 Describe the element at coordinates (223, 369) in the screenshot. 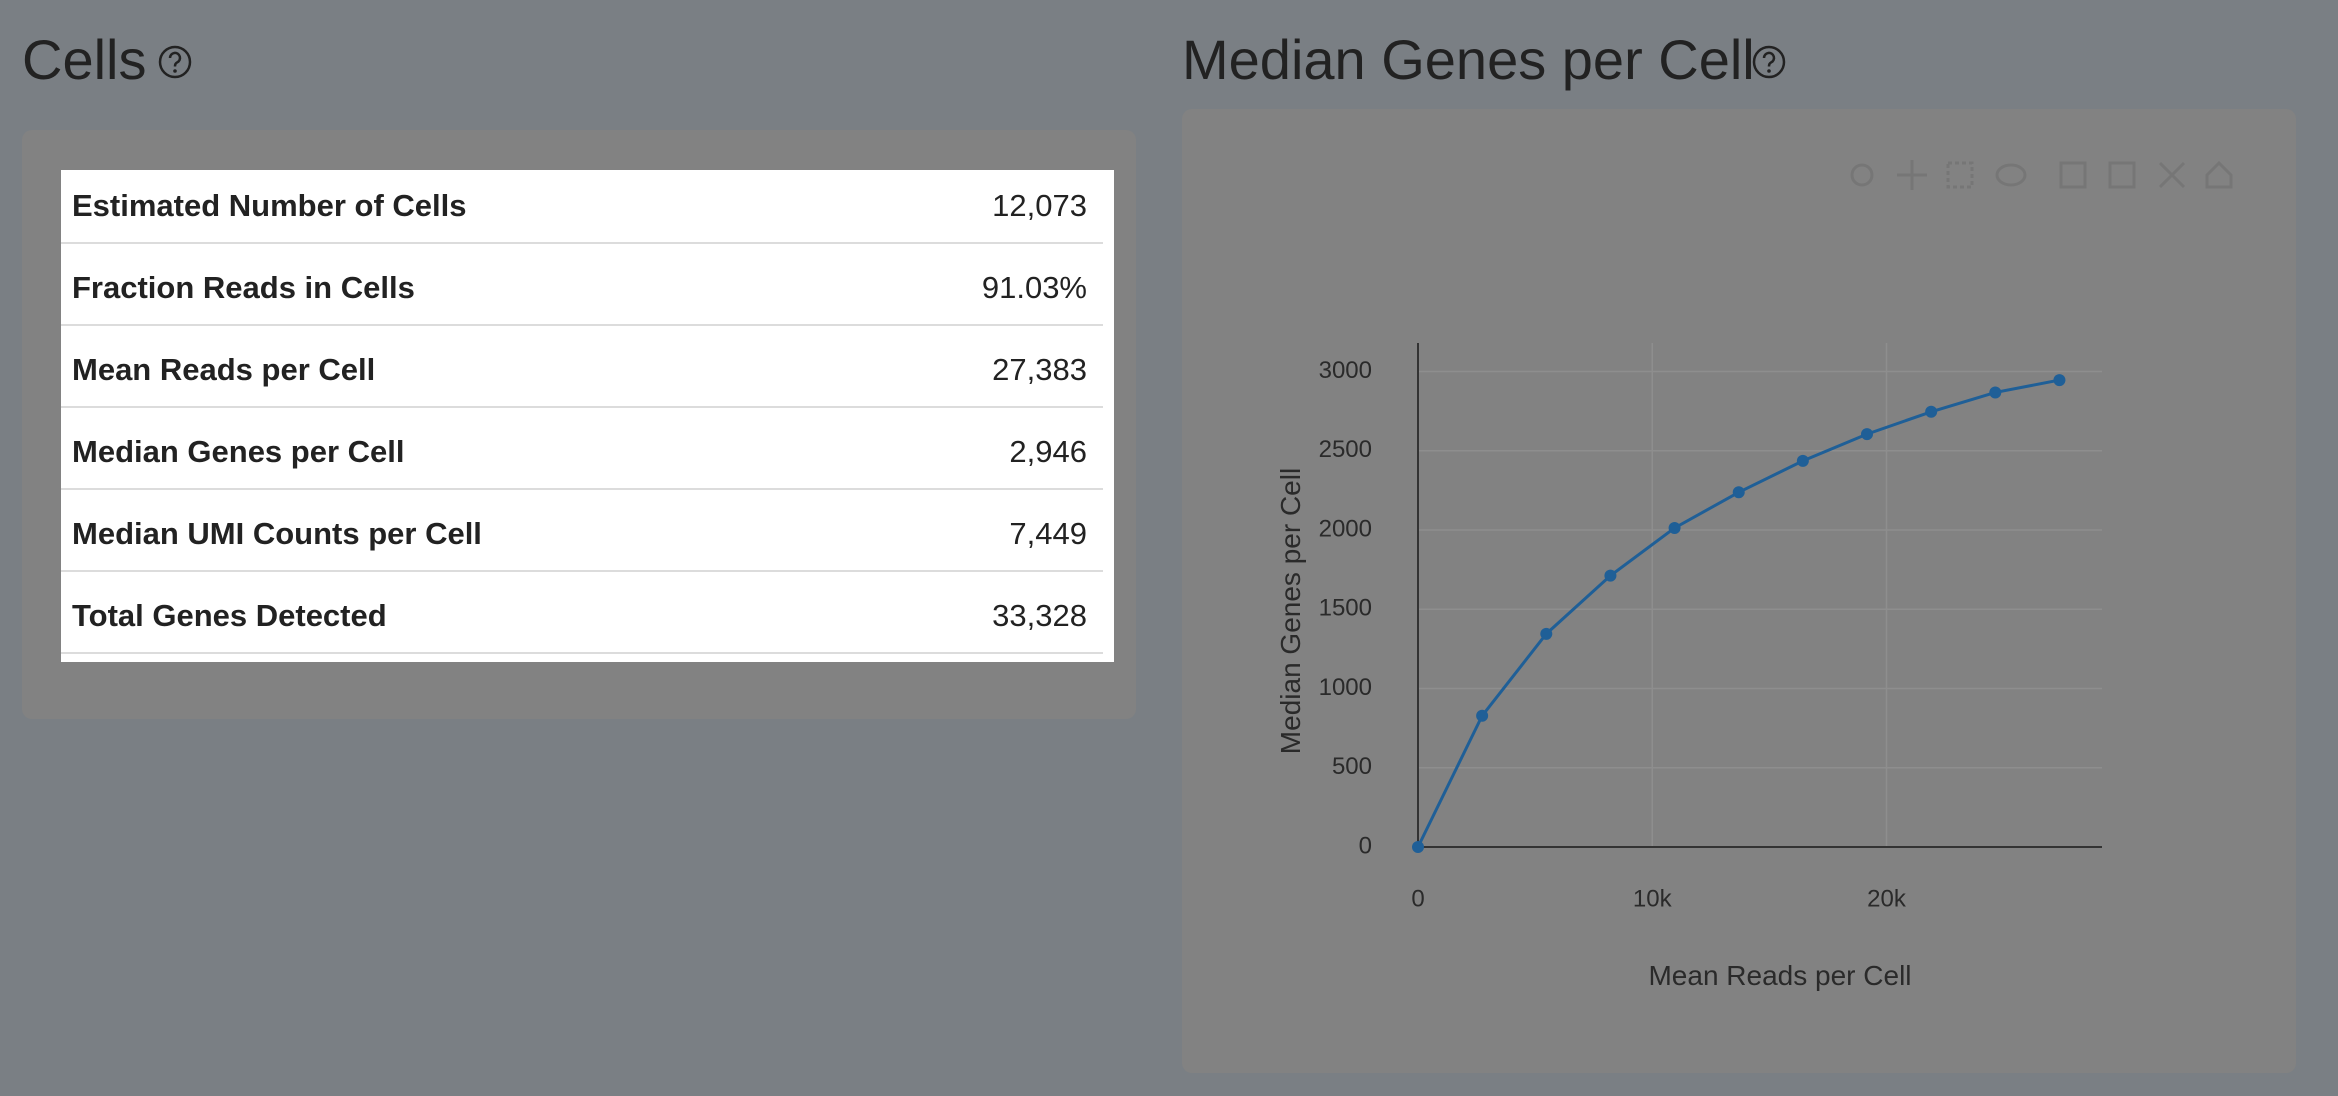

I see `row-label: Mean Reads per Cell` at that location.